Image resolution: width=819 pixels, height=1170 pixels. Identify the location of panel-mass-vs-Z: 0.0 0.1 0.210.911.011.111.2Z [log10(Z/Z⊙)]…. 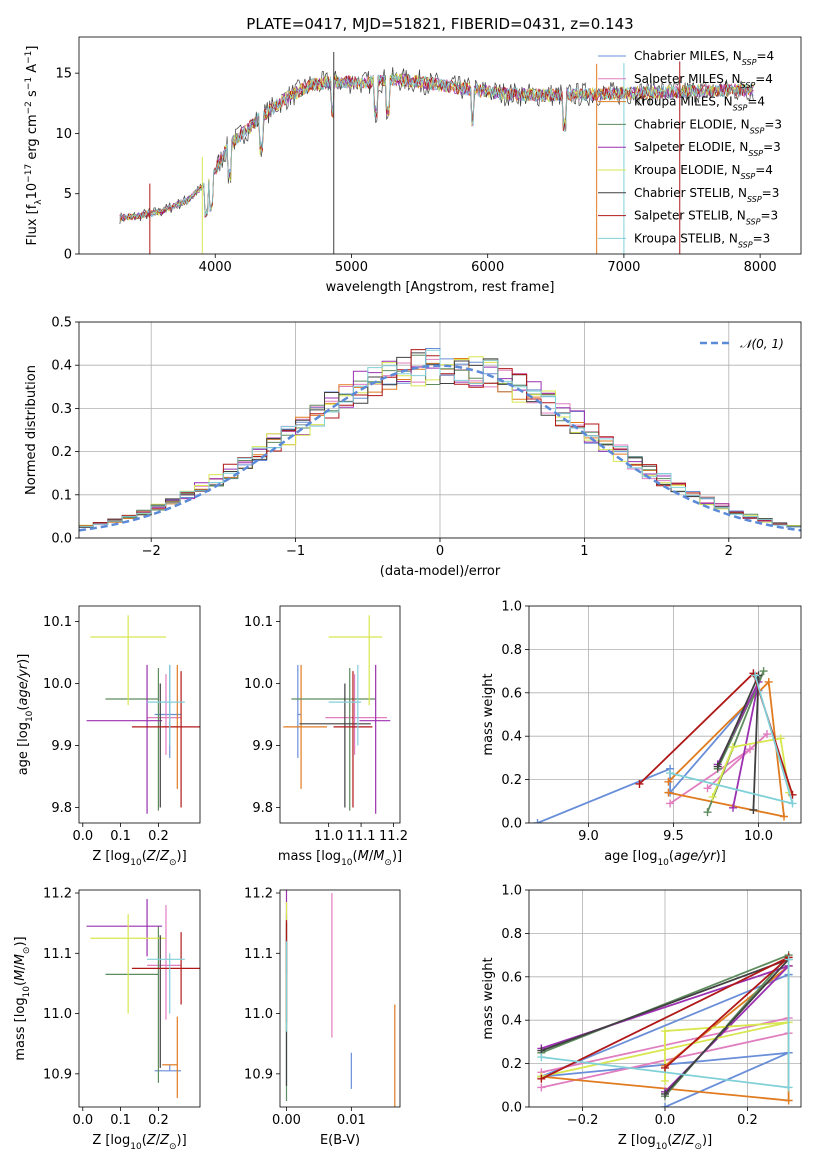
(107, 1019).